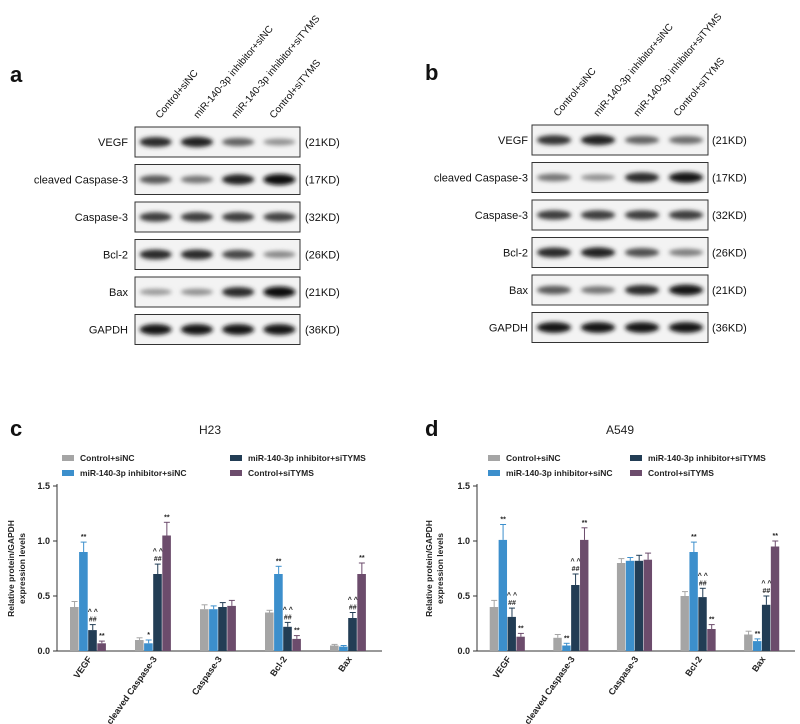 The width and height of the screenshot is (800, 724). Describe the element at coordinates (431, 428) in the screenshot. I see `panel-letter: d` at that location.